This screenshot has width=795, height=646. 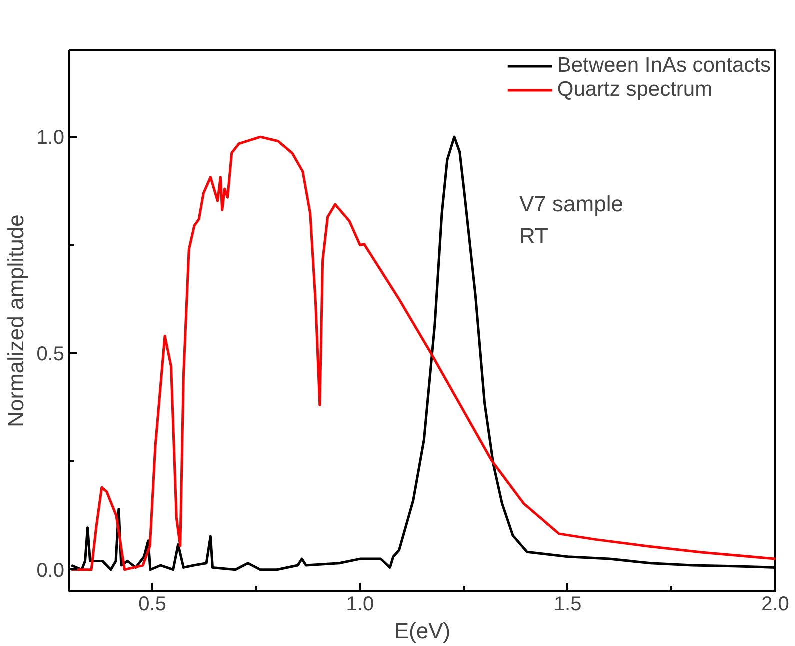 What do you see at coordinates (664, 66) in the screenshot?
I see `legend-label: Between InAs contacts` at bounding box center [664, 66].